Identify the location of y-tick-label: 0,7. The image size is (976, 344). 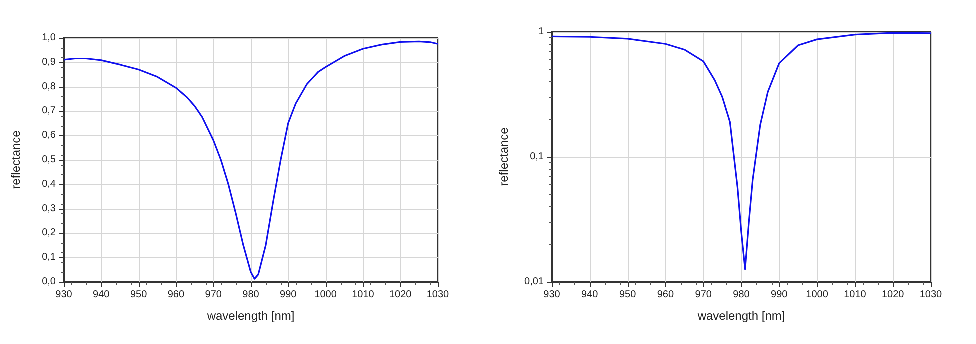
(49, 111).